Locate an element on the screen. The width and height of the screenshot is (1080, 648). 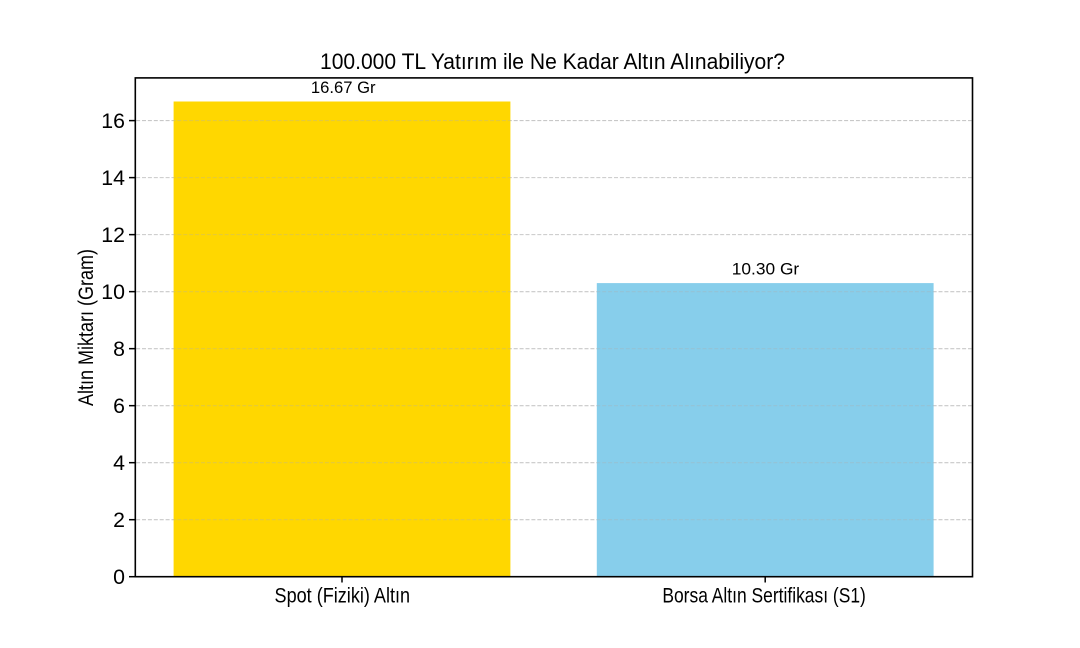
svg-text: 8 is located at coordinates (119, 349).